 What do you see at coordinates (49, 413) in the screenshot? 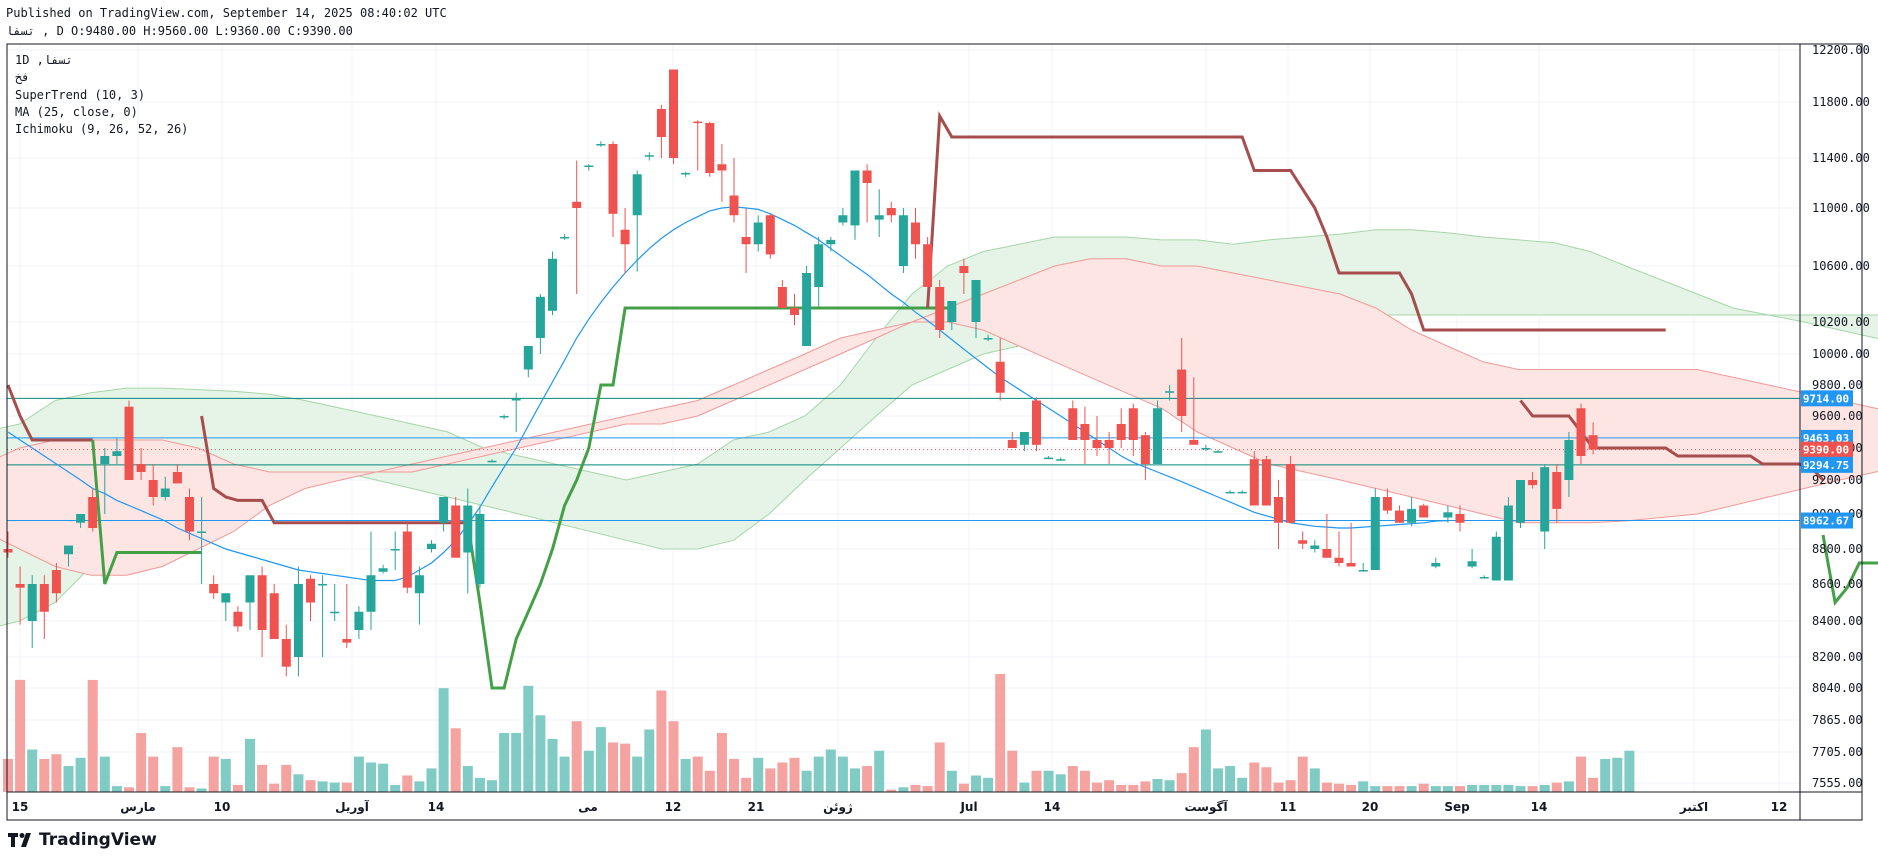
I see `supertrend-down` at bounding box center [49, 413].